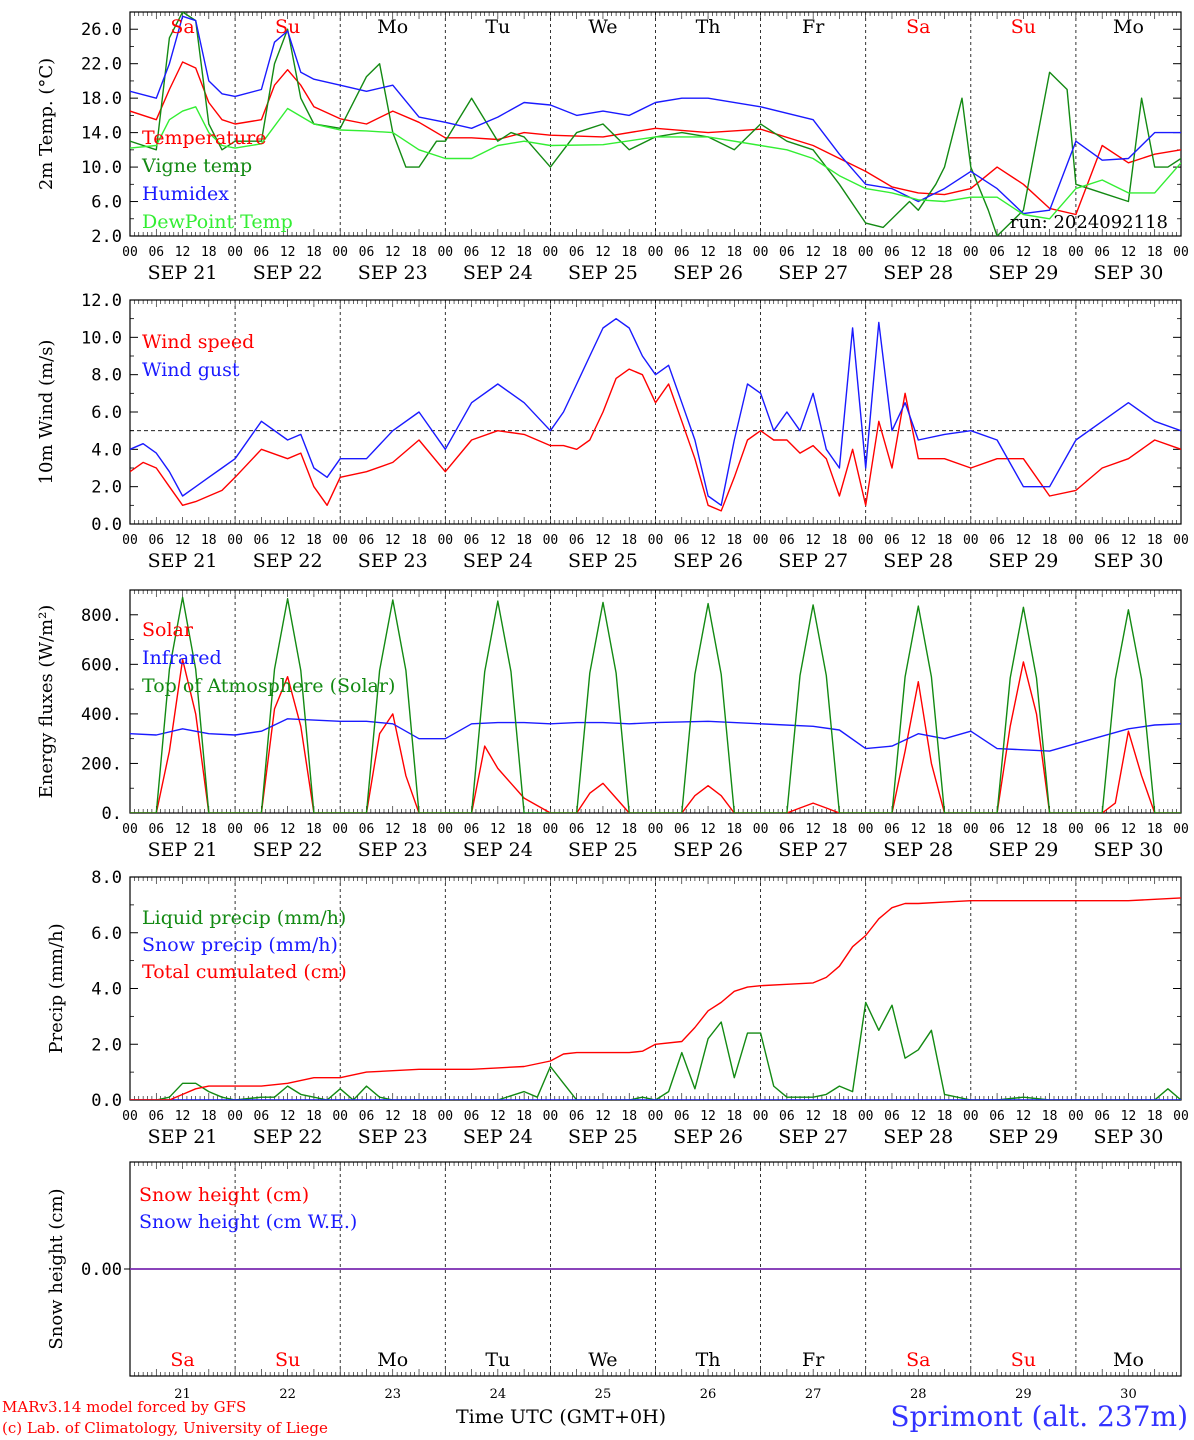 The width and height of the screenshot is (1194, 1440). Describe the element at coordinates (182, 1394) in the screenshot. I see `day-number-label: 21` at that location.